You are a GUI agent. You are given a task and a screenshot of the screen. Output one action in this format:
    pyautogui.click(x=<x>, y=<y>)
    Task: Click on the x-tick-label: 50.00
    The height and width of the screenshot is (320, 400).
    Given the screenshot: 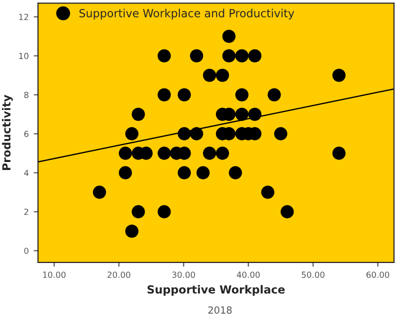 What is the action you would take?
    pyautogui.click(x=313, y=275)
    